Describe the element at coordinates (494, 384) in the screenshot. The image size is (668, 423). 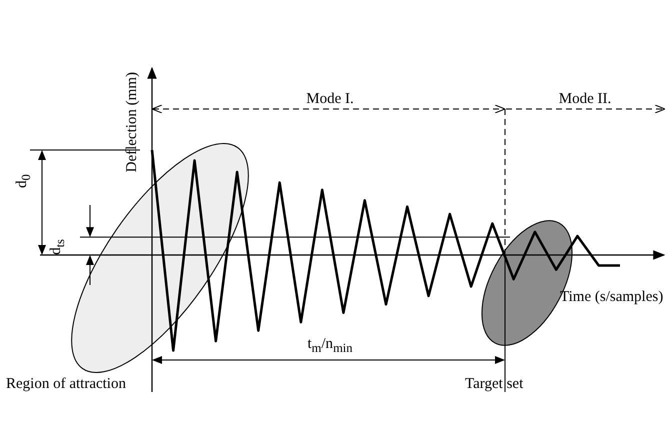
I see `text: Target set` at that location.